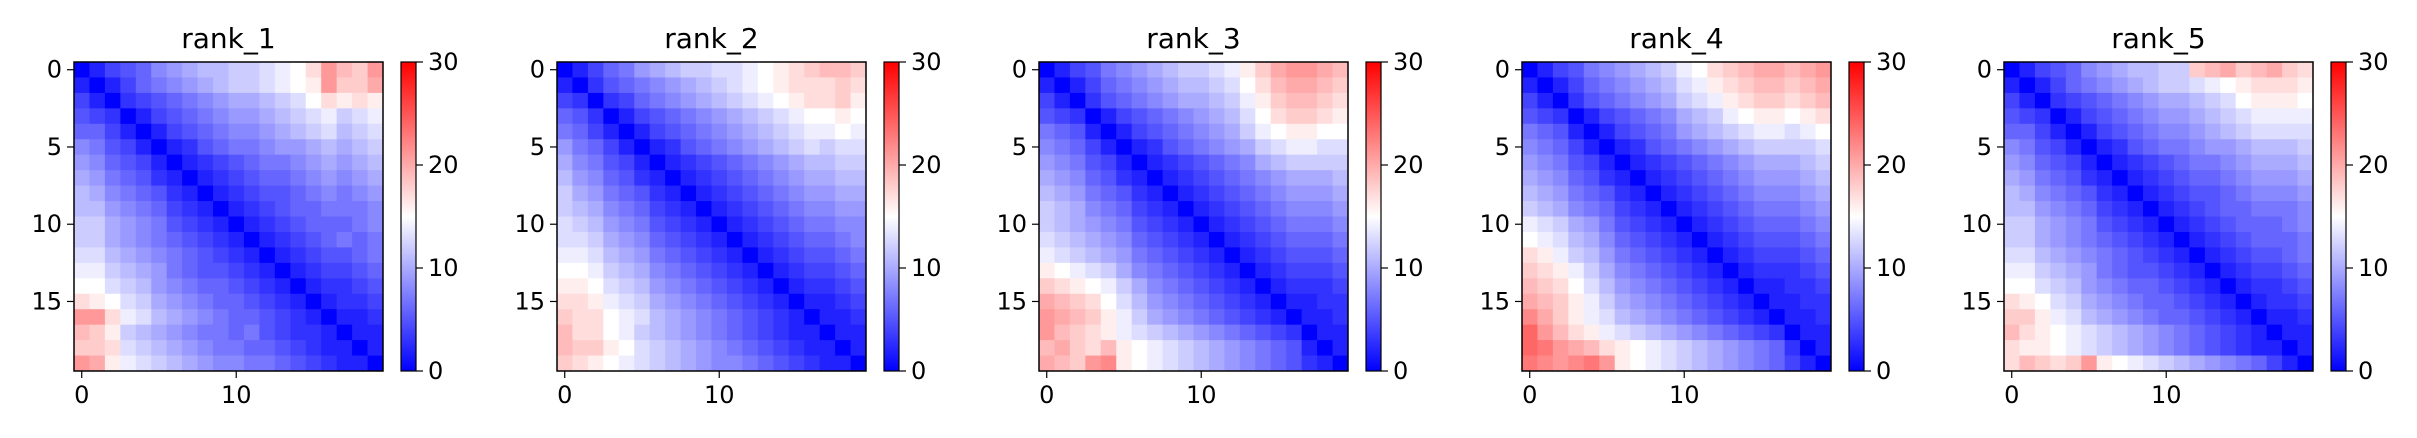  Describe the element at coordinates (1408, 62) in the screenshot. I see `colorbar-tick-label: 30` at that location.